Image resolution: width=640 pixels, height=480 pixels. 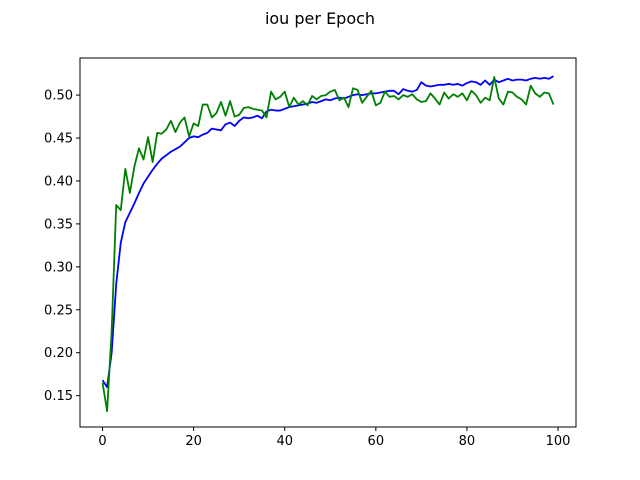 What do you see at coordinates (193, 441) in the screenshot?
I see `x-tick-label: 20` at bounding box center [193, 441].